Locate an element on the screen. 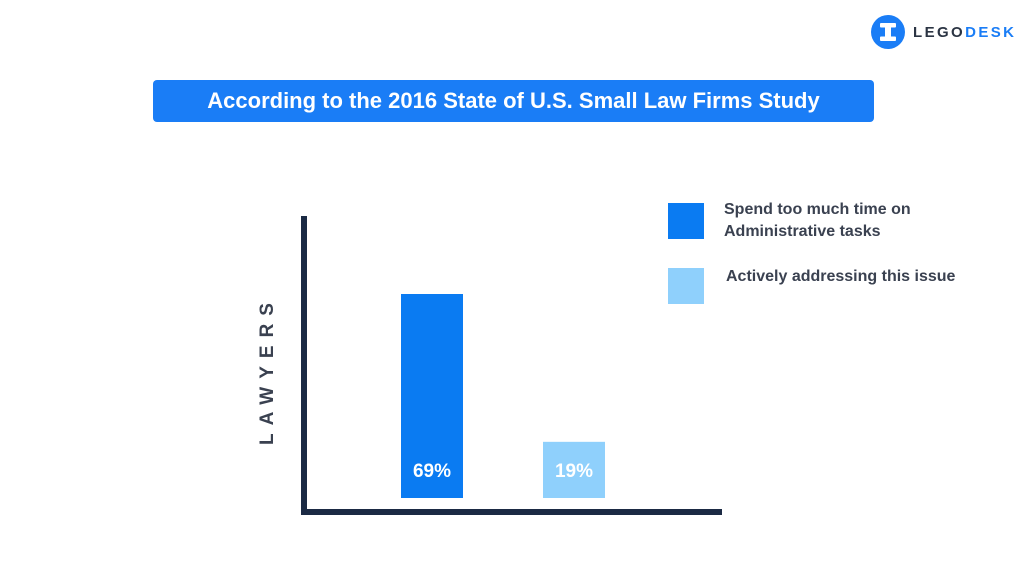 The width and height of the screenshot is (1024, 576). bar-2-value-label: 19% is located at coordinates (574, 471).